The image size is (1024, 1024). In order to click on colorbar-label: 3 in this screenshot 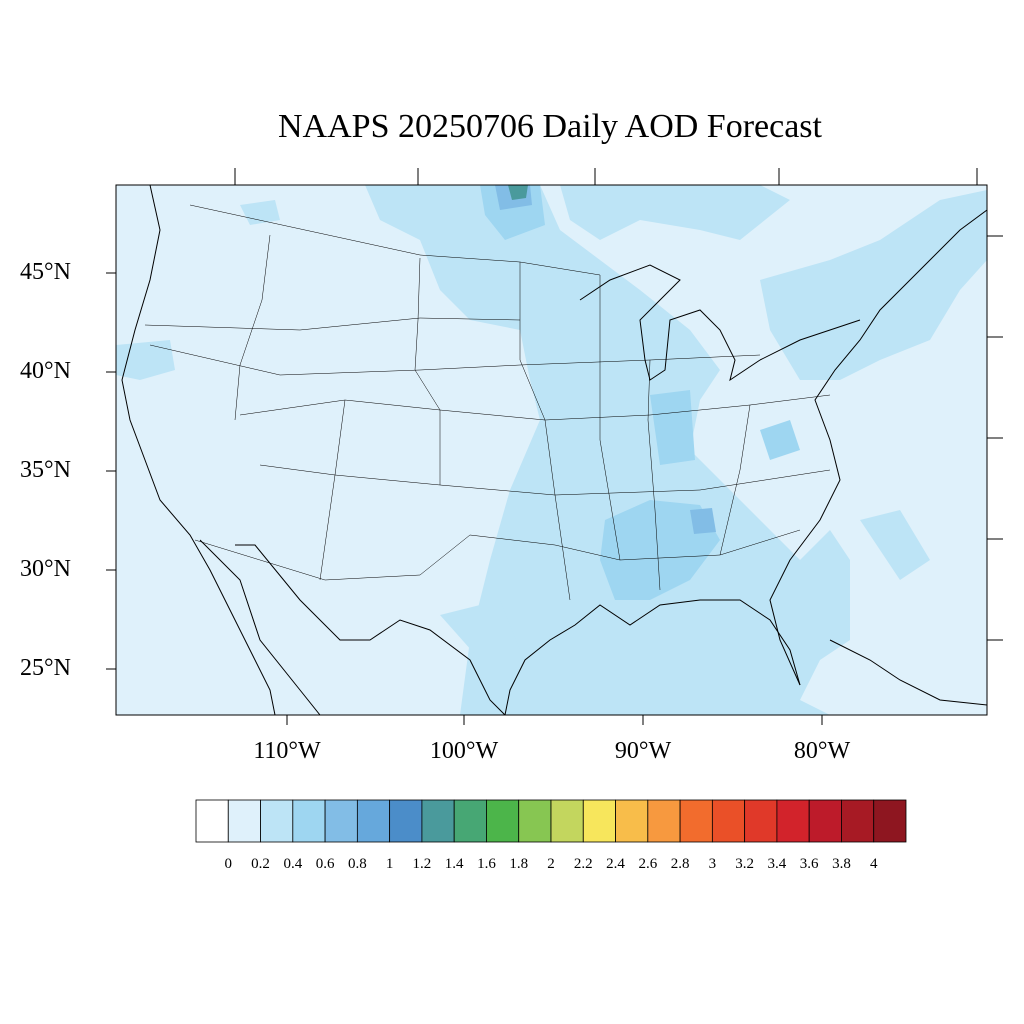, I will do `click(712, 864)`.